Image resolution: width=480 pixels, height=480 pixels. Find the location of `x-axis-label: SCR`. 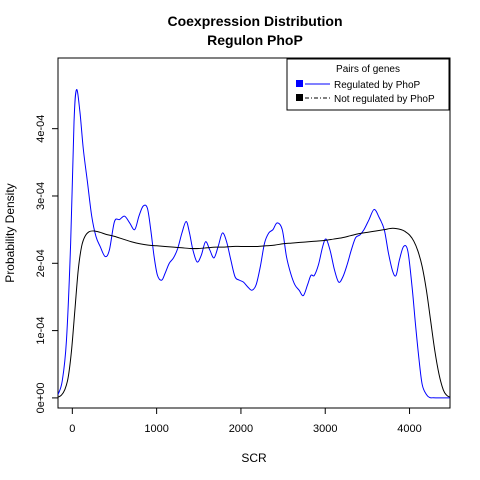

x-axis-label: SCR is located at coordinates (254, 458).